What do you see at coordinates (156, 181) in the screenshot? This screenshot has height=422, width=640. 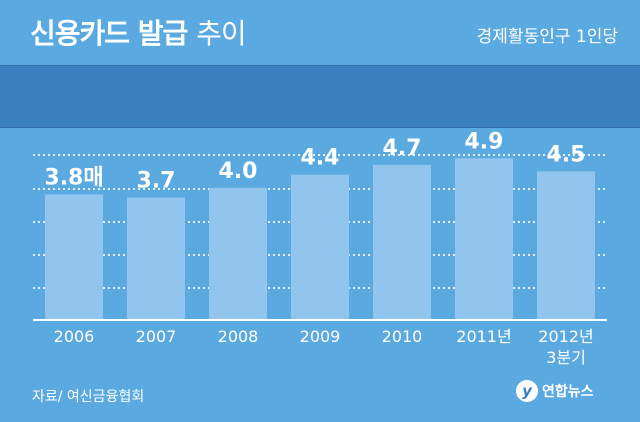 I see `data-label-1: 3.7` at bounding box center [156, 181].